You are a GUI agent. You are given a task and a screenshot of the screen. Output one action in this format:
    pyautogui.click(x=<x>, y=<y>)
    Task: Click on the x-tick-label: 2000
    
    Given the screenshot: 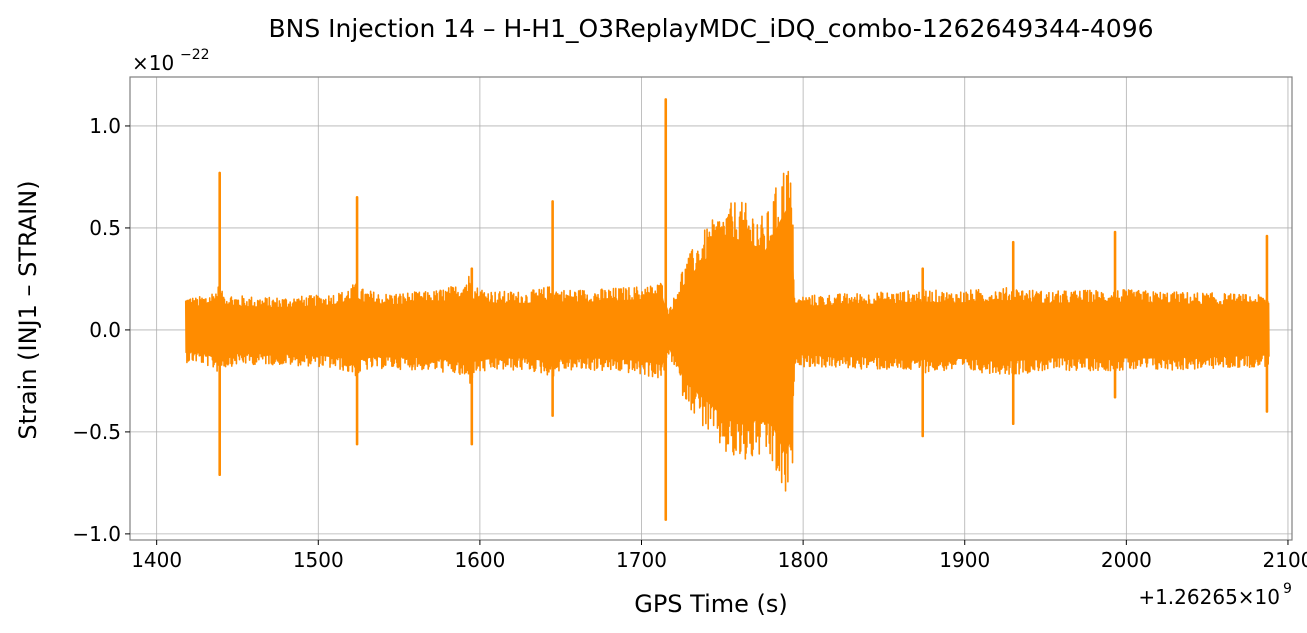 What is the action you would take?
    pyautogui.click(x=1126, y=560)
    